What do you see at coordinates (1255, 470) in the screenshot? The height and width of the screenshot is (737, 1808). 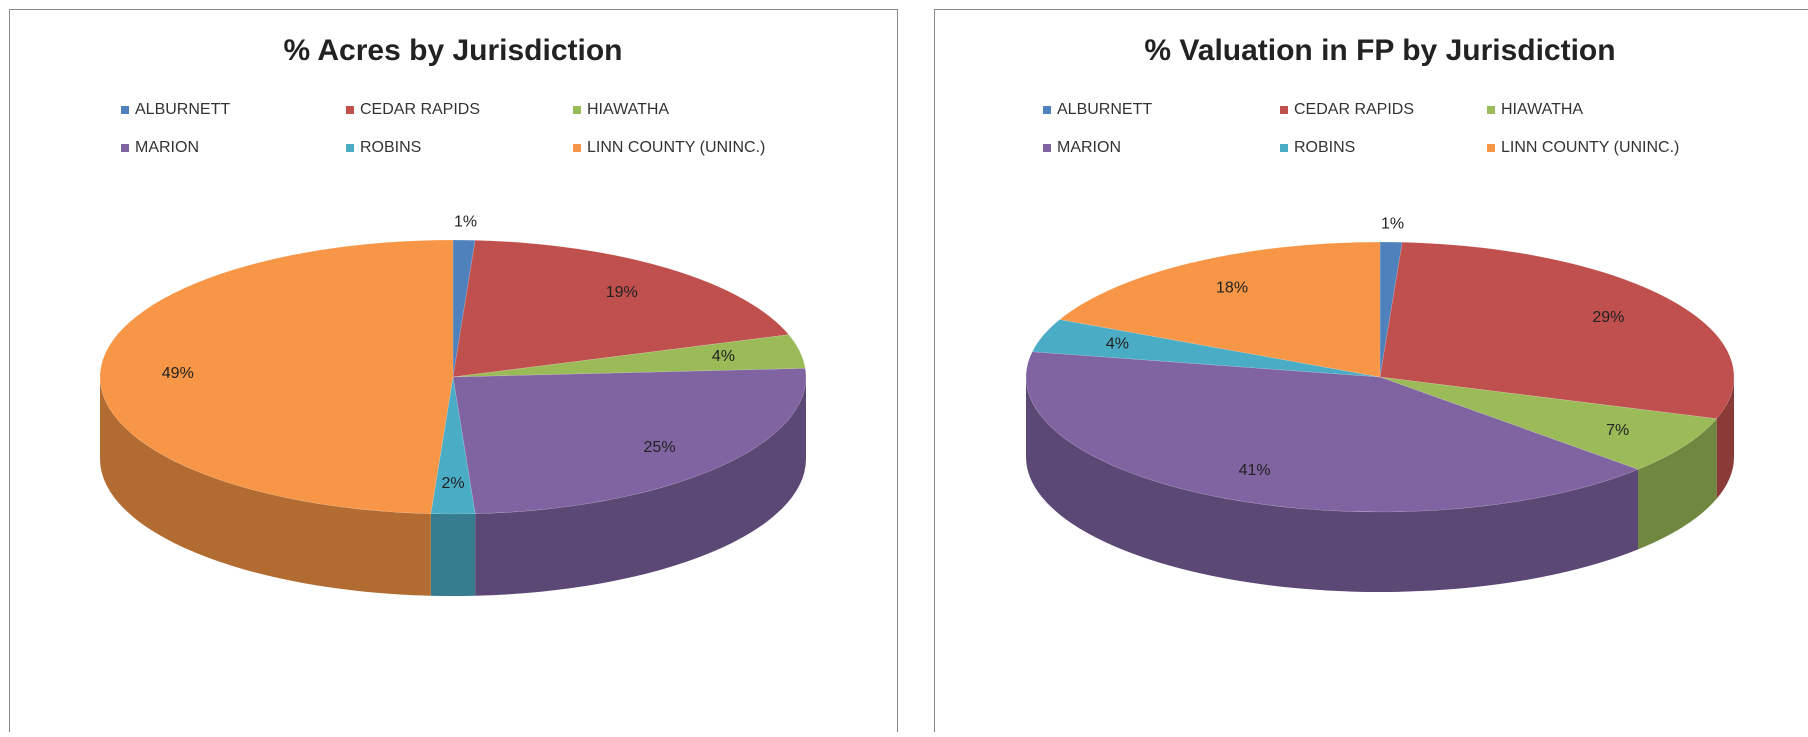 I see `data-label: 41%` at bounding box center [1255, 470].